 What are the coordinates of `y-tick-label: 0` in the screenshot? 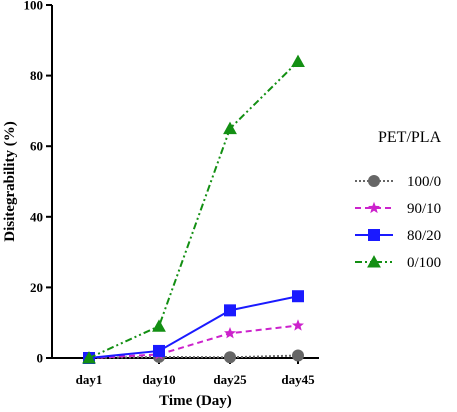 It's located at (40, 358).